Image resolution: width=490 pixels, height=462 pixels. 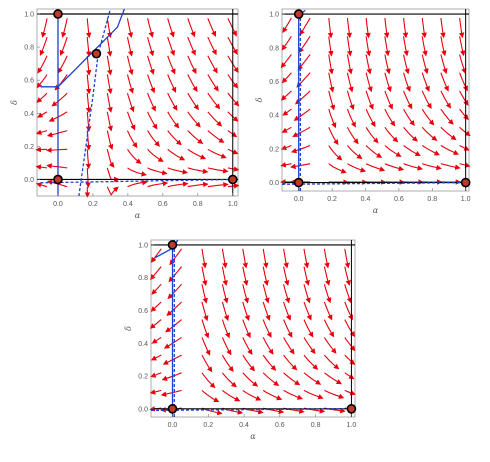 What do you see at coordinates (382, 98) in the screenshot?
I see `equilibria` at bounding box center [382, 98].